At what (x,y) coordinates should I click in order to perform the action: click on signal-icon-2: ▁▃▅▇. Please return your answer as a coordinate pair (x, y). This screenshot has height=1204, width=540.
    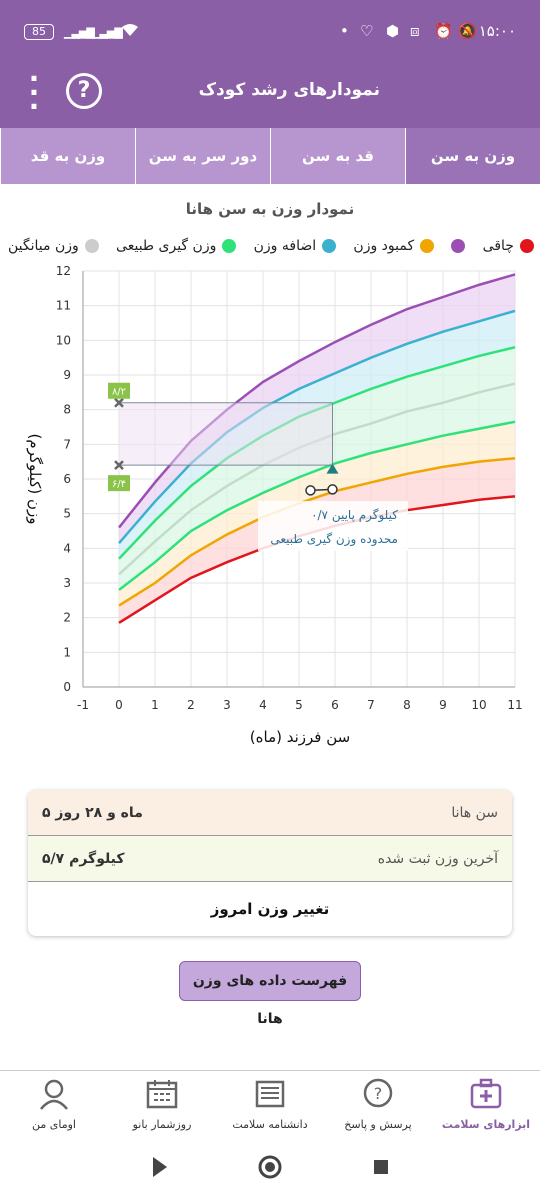
    Looking at the image, I should click on (107, 32).